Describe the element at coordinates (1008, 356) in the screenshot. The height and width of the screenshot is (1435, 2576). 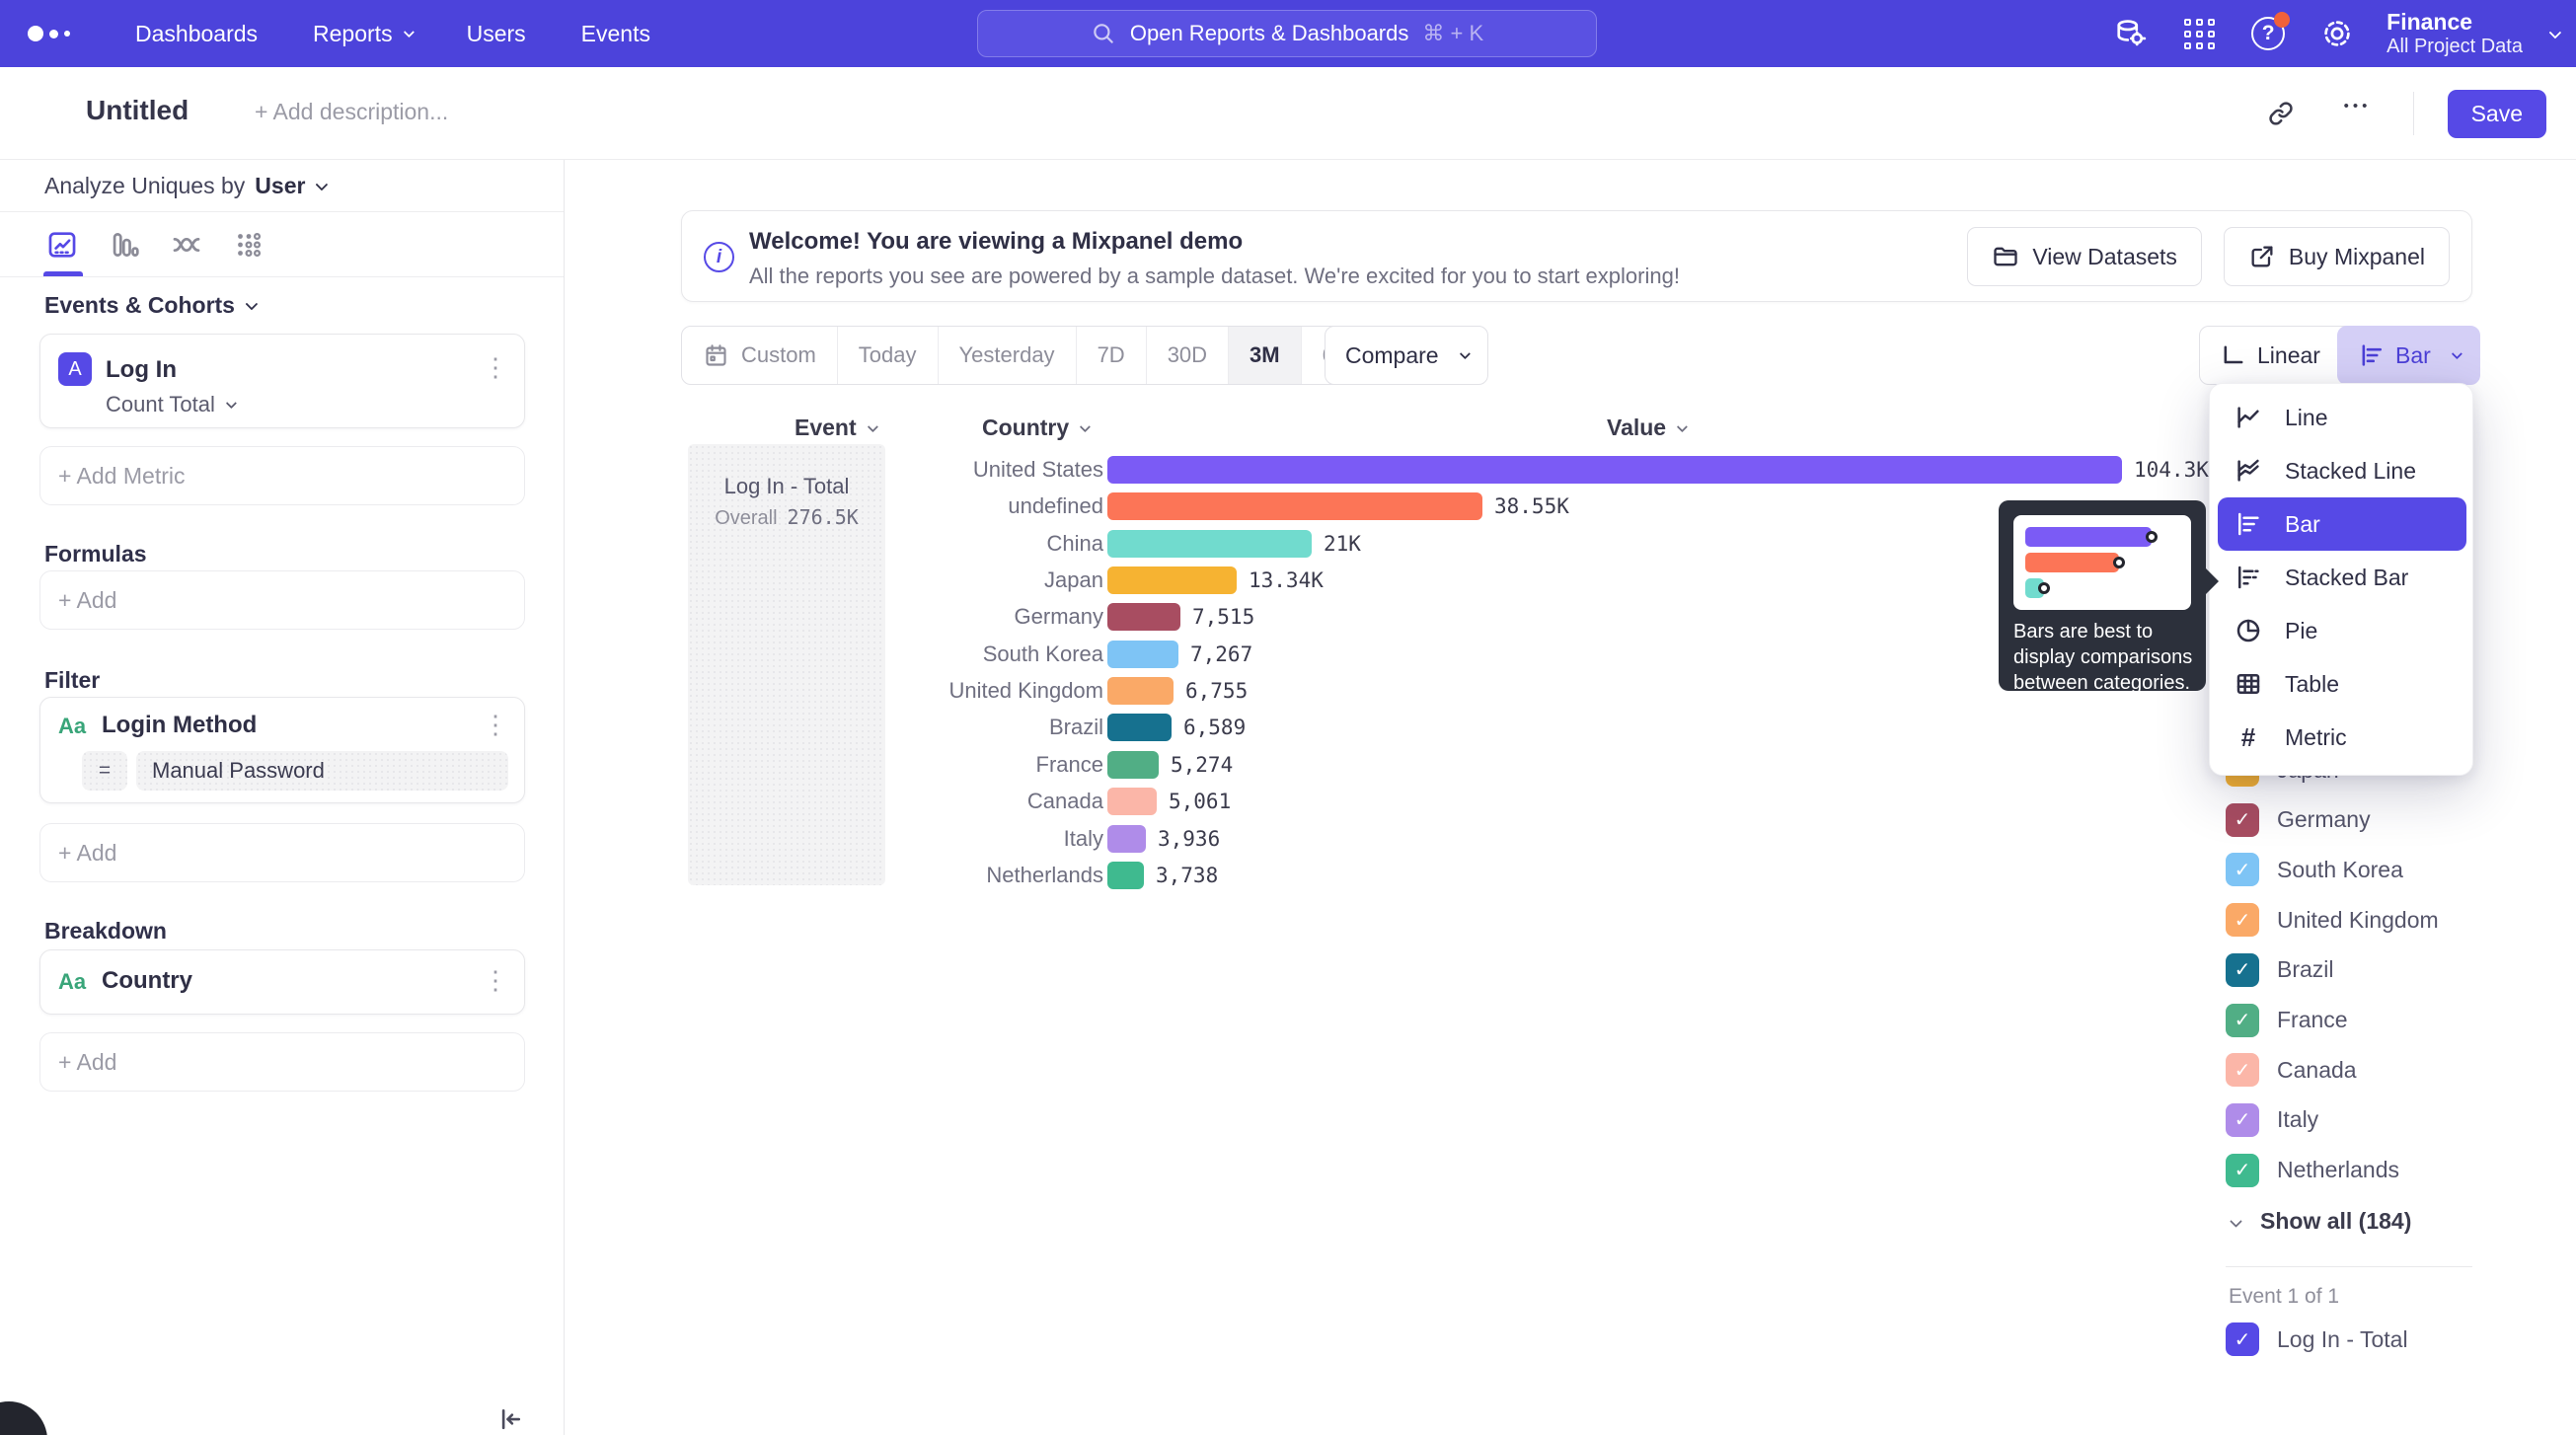
I see `date-range-yesterday: Yesterday` at that location.